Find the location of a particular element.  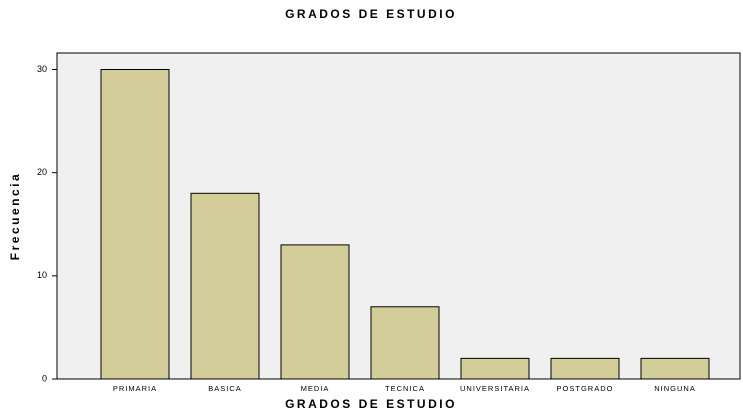

y-axis-title: Frecuencia is located at coordinates (15, 216).